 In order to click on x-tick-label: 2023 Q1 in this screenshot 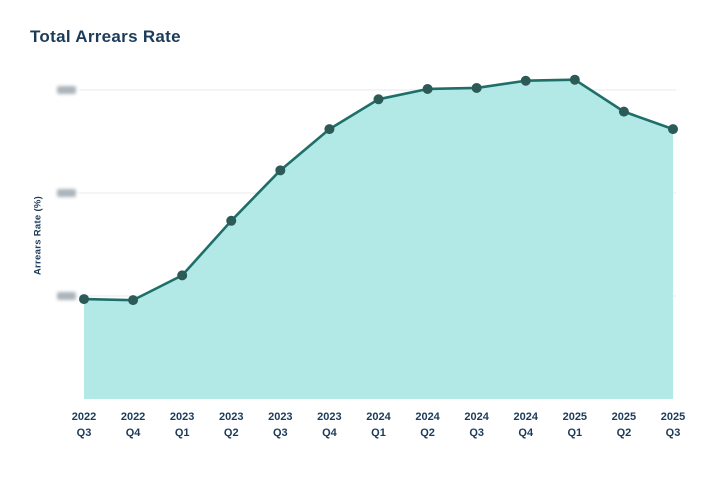, I will do `click(182, 425)`.